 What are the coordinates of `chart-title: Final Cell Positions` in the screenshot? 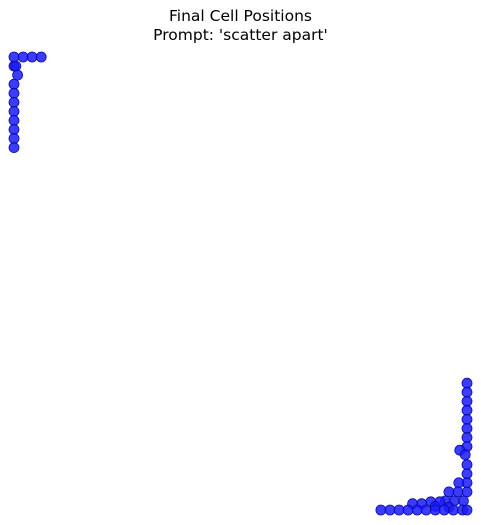 It's located at (240, 16).